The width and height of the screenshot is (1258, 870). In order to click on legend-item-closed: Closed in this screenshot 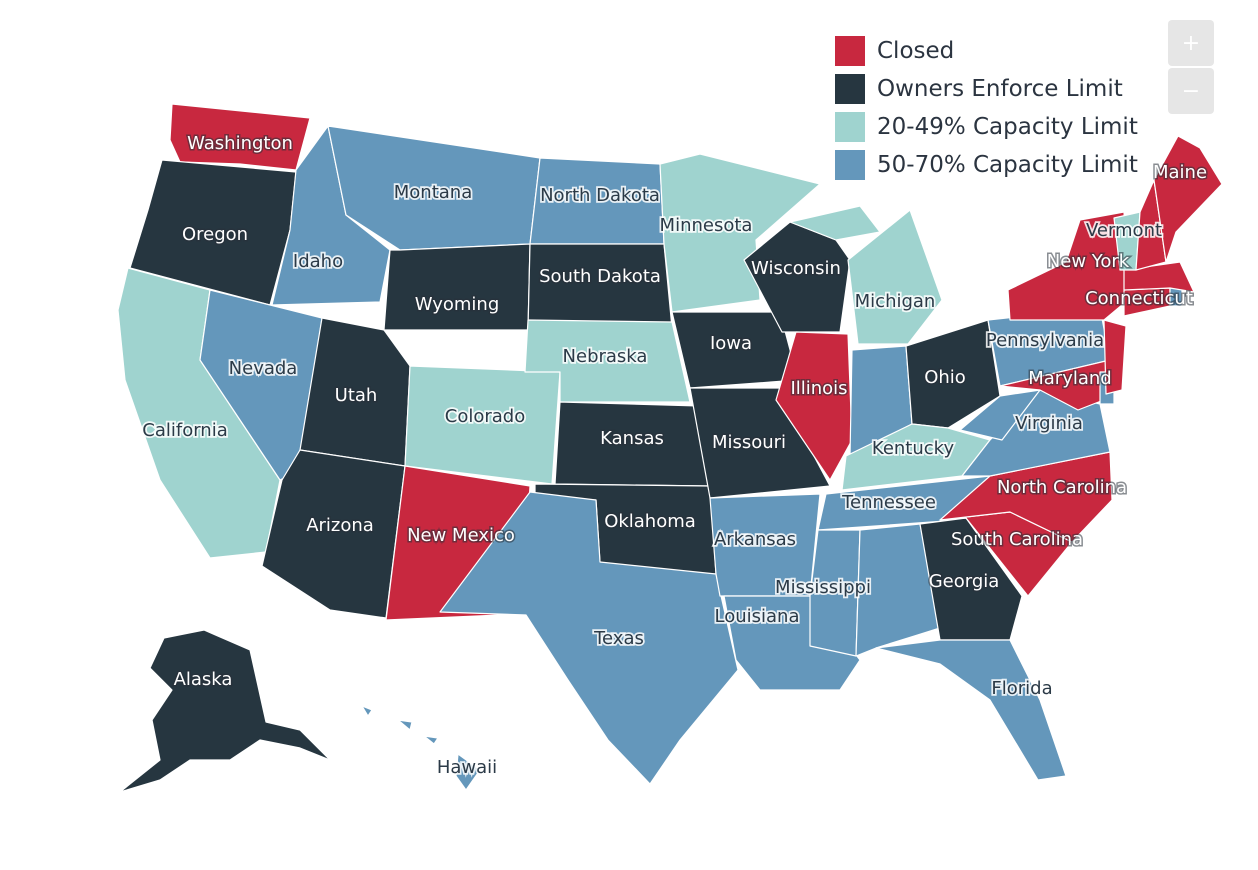, I will do `click(986, 51)`.